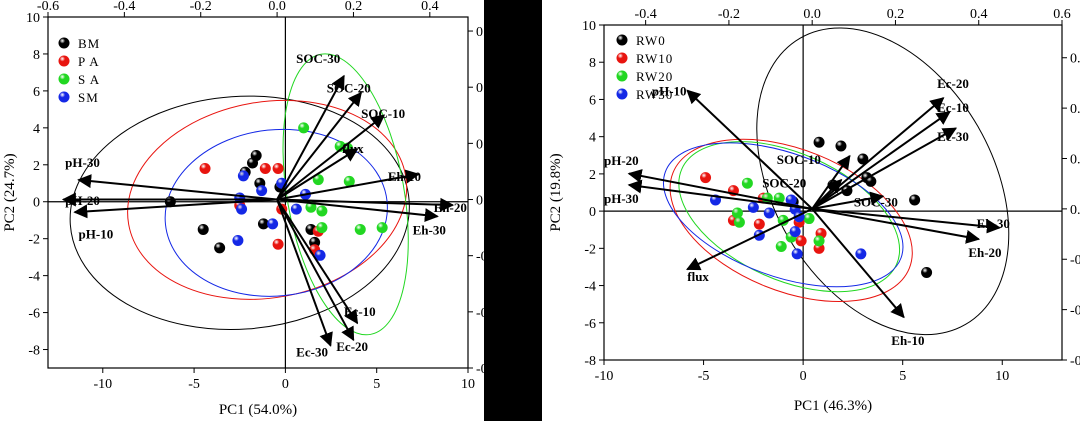 Image resolution: width=1080 pixels, height=421 pixels. Describe the element at coordinates (376, 384) in the screenshot. I see `x-tick-label: 5` at that location.